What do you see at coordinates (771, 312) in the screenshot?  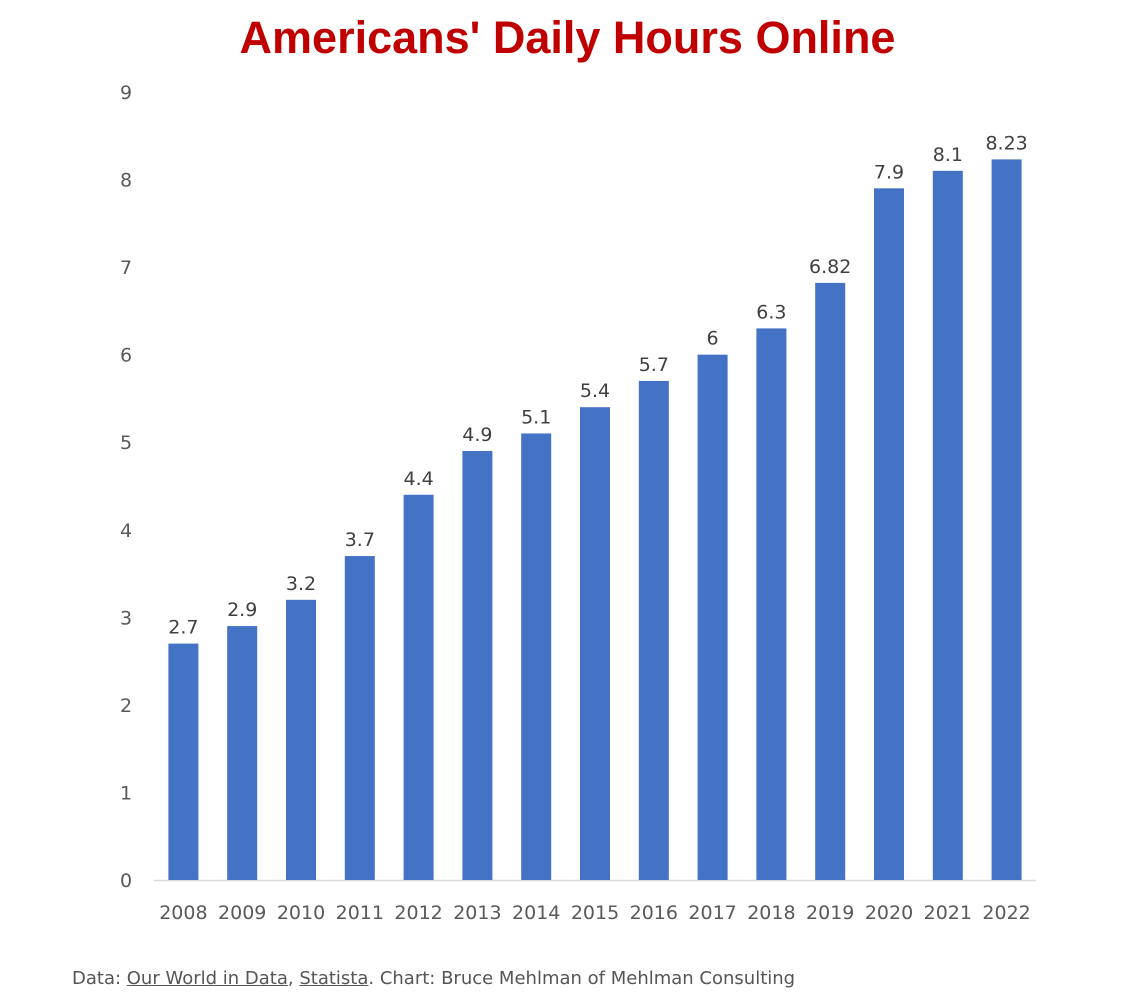 I see `data-label-2018: 6.3` at bounding box center [771, 312].